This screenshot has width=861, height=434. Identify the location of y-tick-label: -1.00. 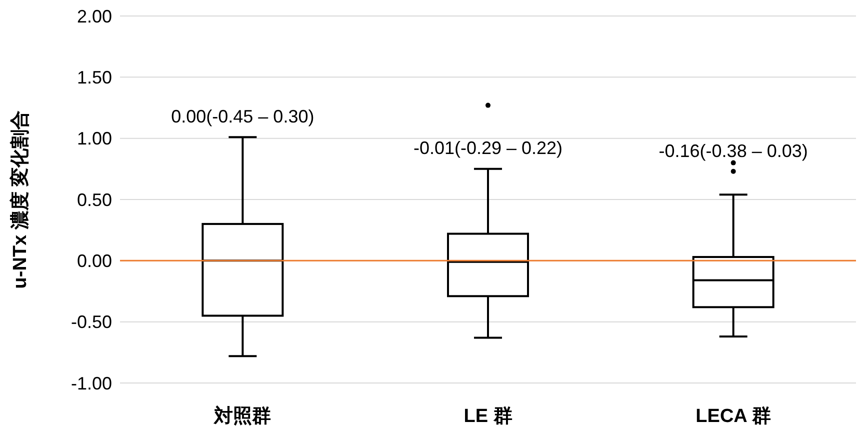
(91, 383).